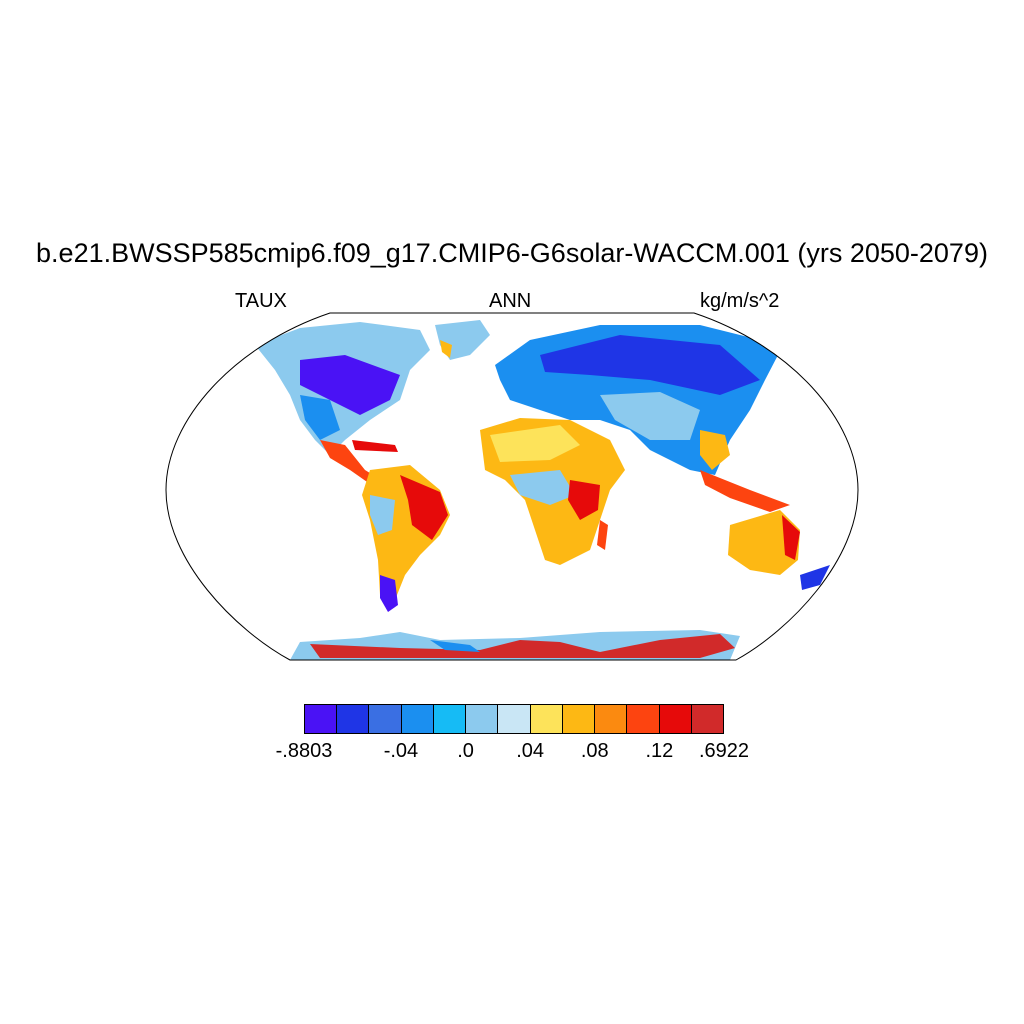 The height and width of the screenshot is (1024, 1024). What do you see at coordinates (389, 593) in the screenshot?
I see `south-america-south-region` at bounding box center [389, 593].